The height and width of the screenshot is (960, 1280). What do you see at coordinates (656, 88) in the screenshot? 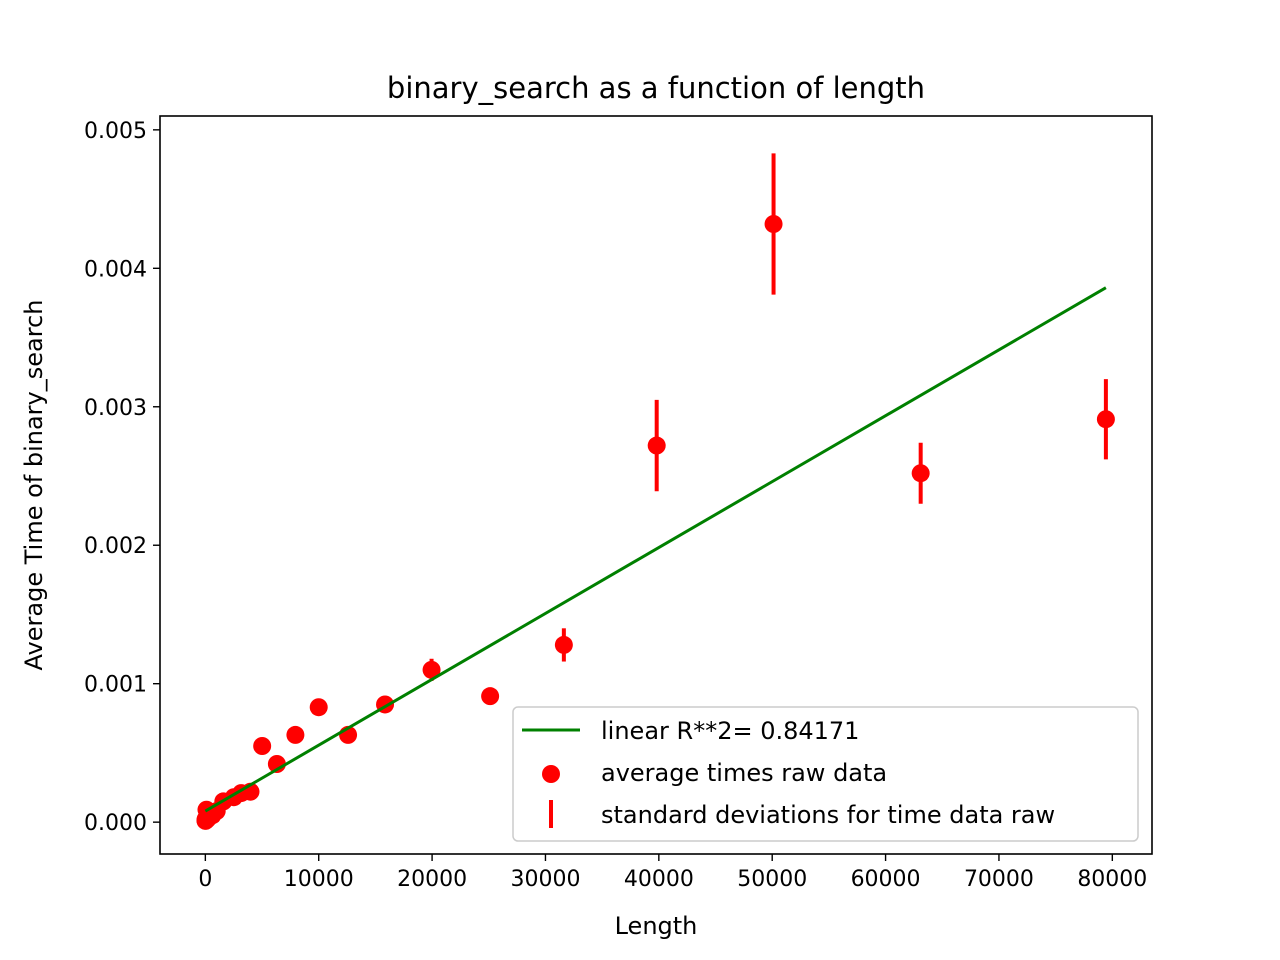
I see `chart-title: binary_search as a function of length` at bounding box center [656, 88].